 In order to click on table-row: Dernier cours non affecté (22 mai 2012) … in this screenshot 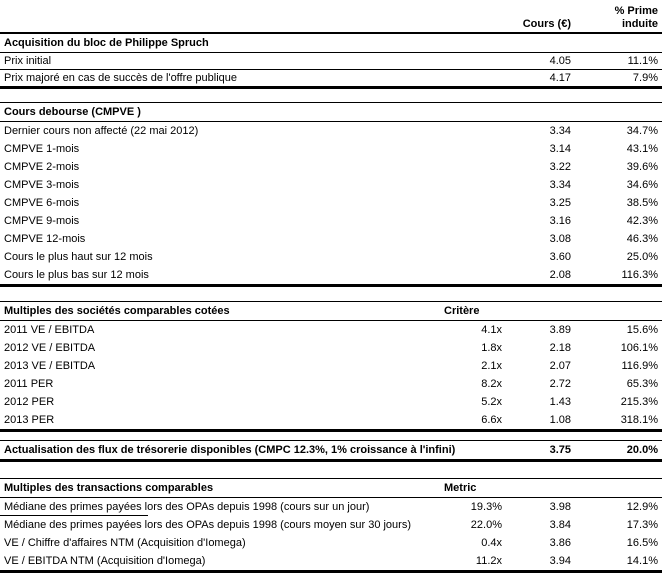, I will do `click(331, 131)`.